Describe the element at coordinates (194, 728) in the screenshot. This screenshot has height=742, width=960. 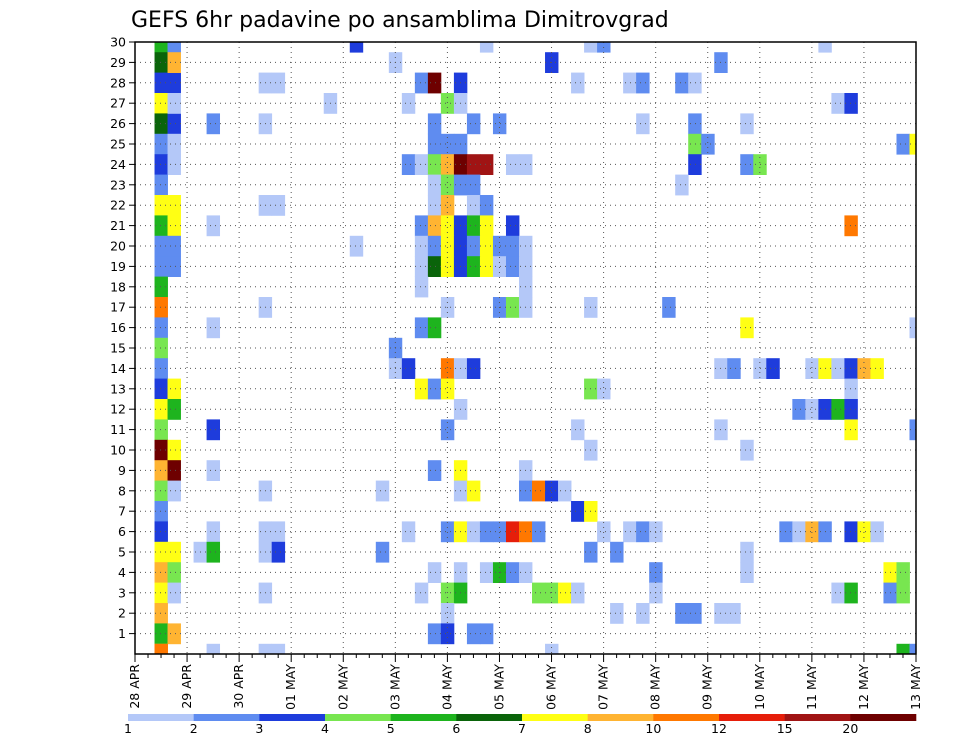
I see `legend-label: 2` at that location.